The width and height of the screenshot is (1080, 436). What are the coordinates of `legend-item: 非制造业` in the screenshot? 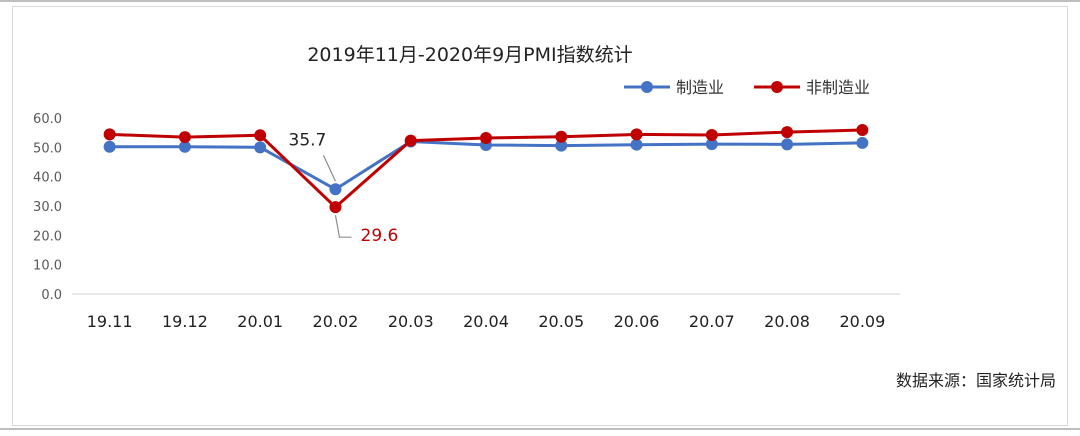 It's located at (812, 87).